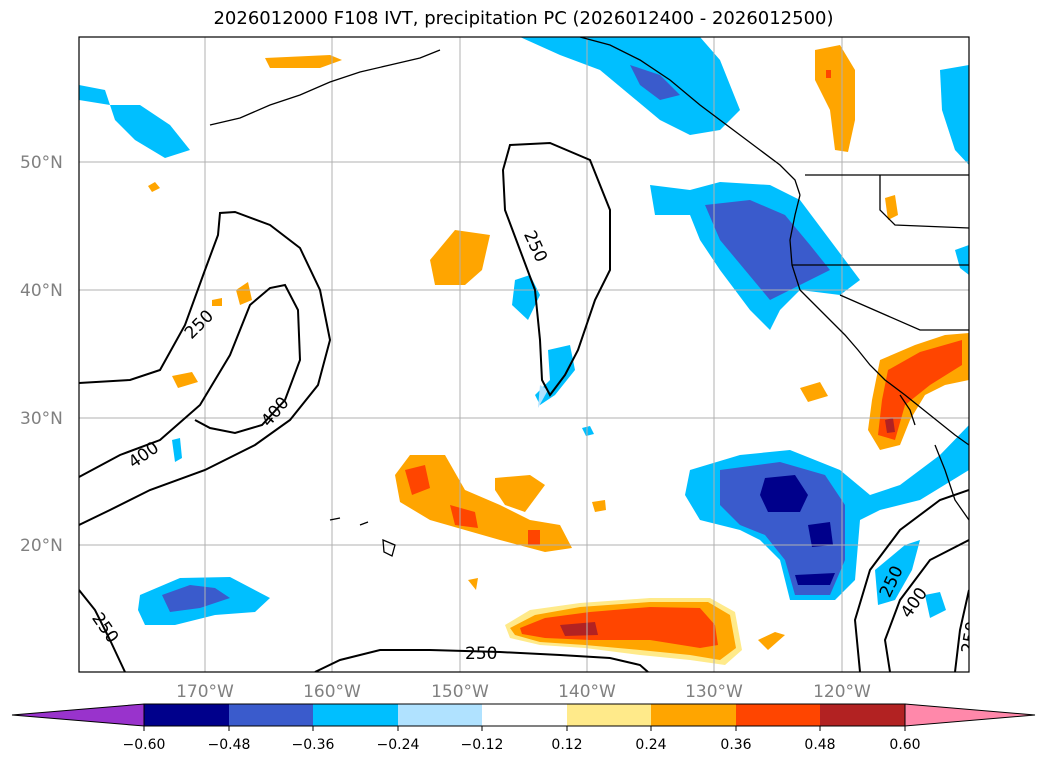  I want to click on pos-anomaly-baja-sw, so click(814, 392).